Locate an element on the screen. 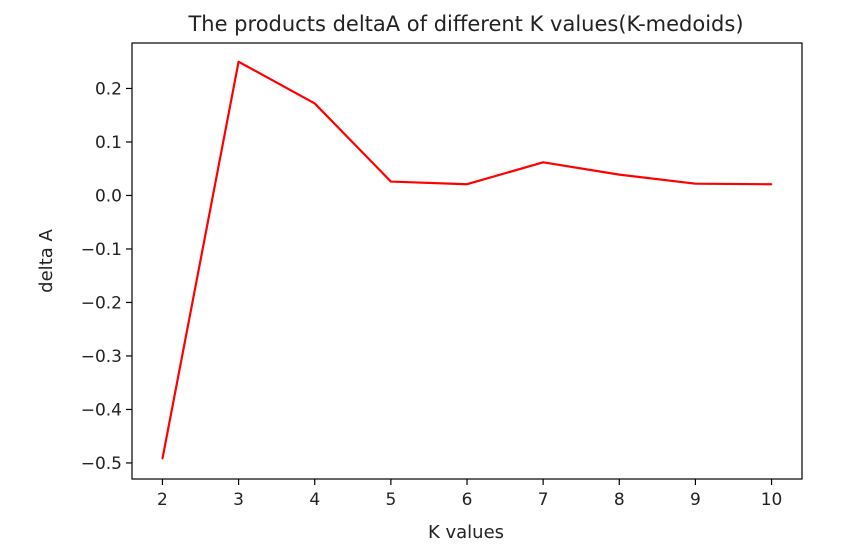 The image size is (860, 554). x-tick-label: 8 is located at coordinates (619, 500).